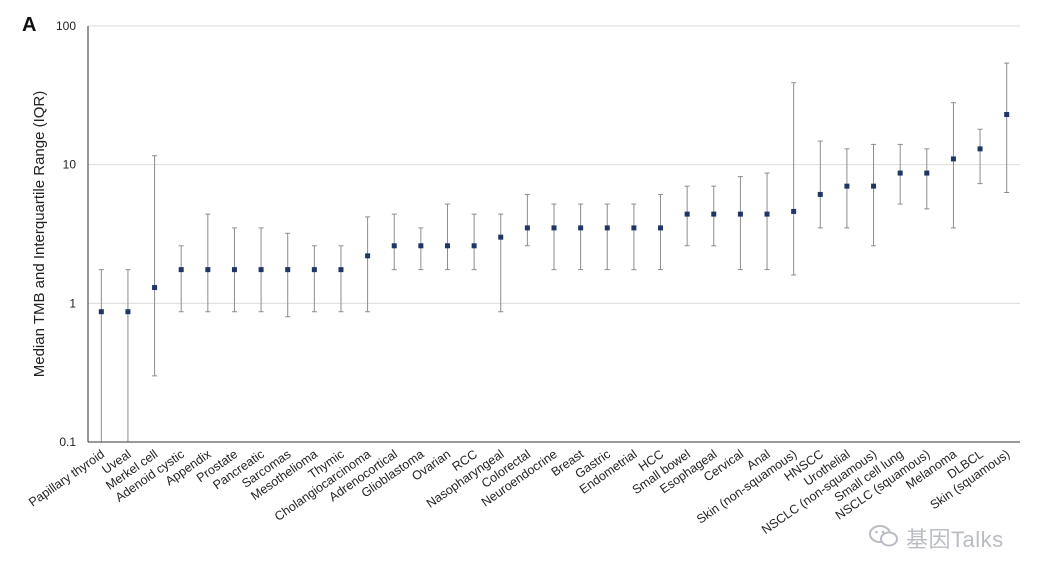  I want to click on y-tick-label: 10, so click(70, 165).